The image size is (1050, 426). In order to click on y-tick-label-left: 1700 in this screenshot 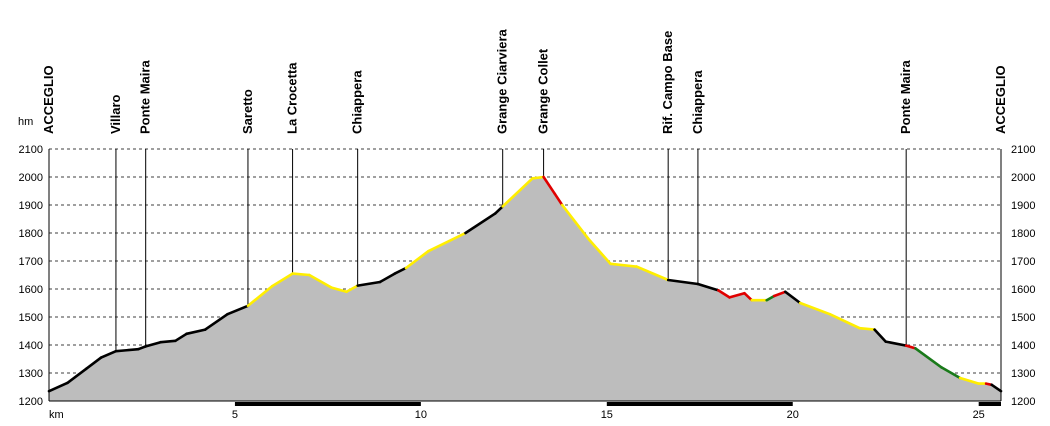, I will do `click(31, 262)`.